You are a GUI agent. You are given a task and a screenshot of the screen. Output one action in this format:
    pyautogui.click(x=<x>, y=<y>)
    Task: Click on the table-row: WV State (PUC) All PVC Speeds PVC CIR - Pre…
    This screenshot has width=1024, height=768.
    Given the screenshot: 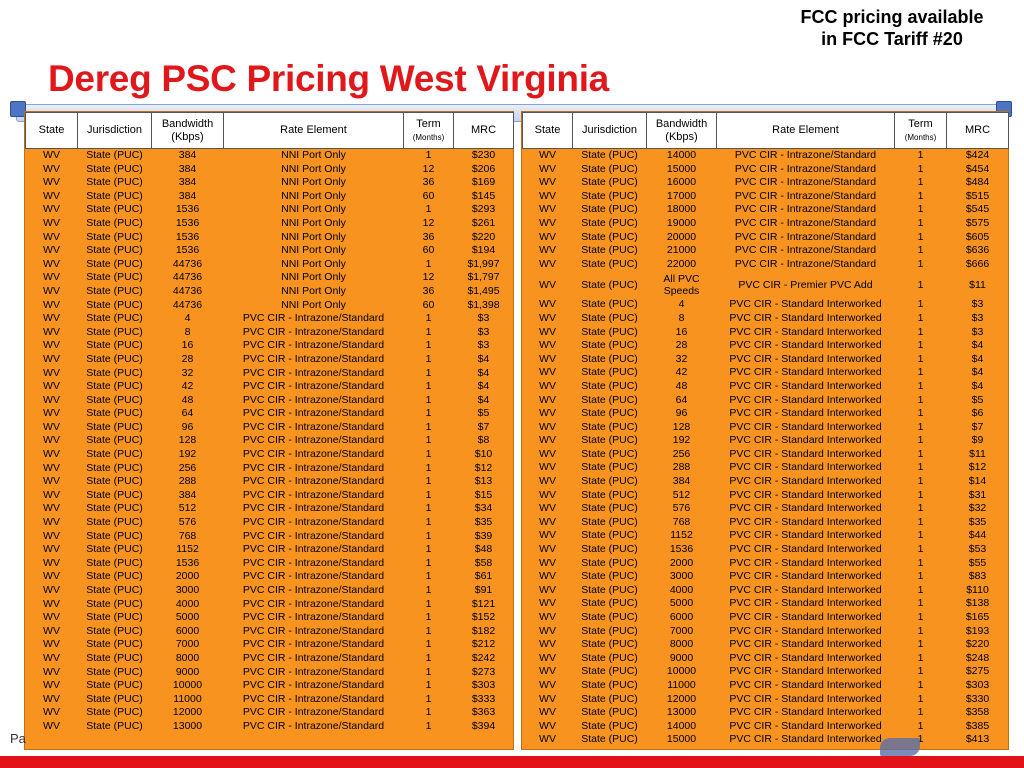 What is the action you would take?
    pyautogui.click(x=766, y=284)
    